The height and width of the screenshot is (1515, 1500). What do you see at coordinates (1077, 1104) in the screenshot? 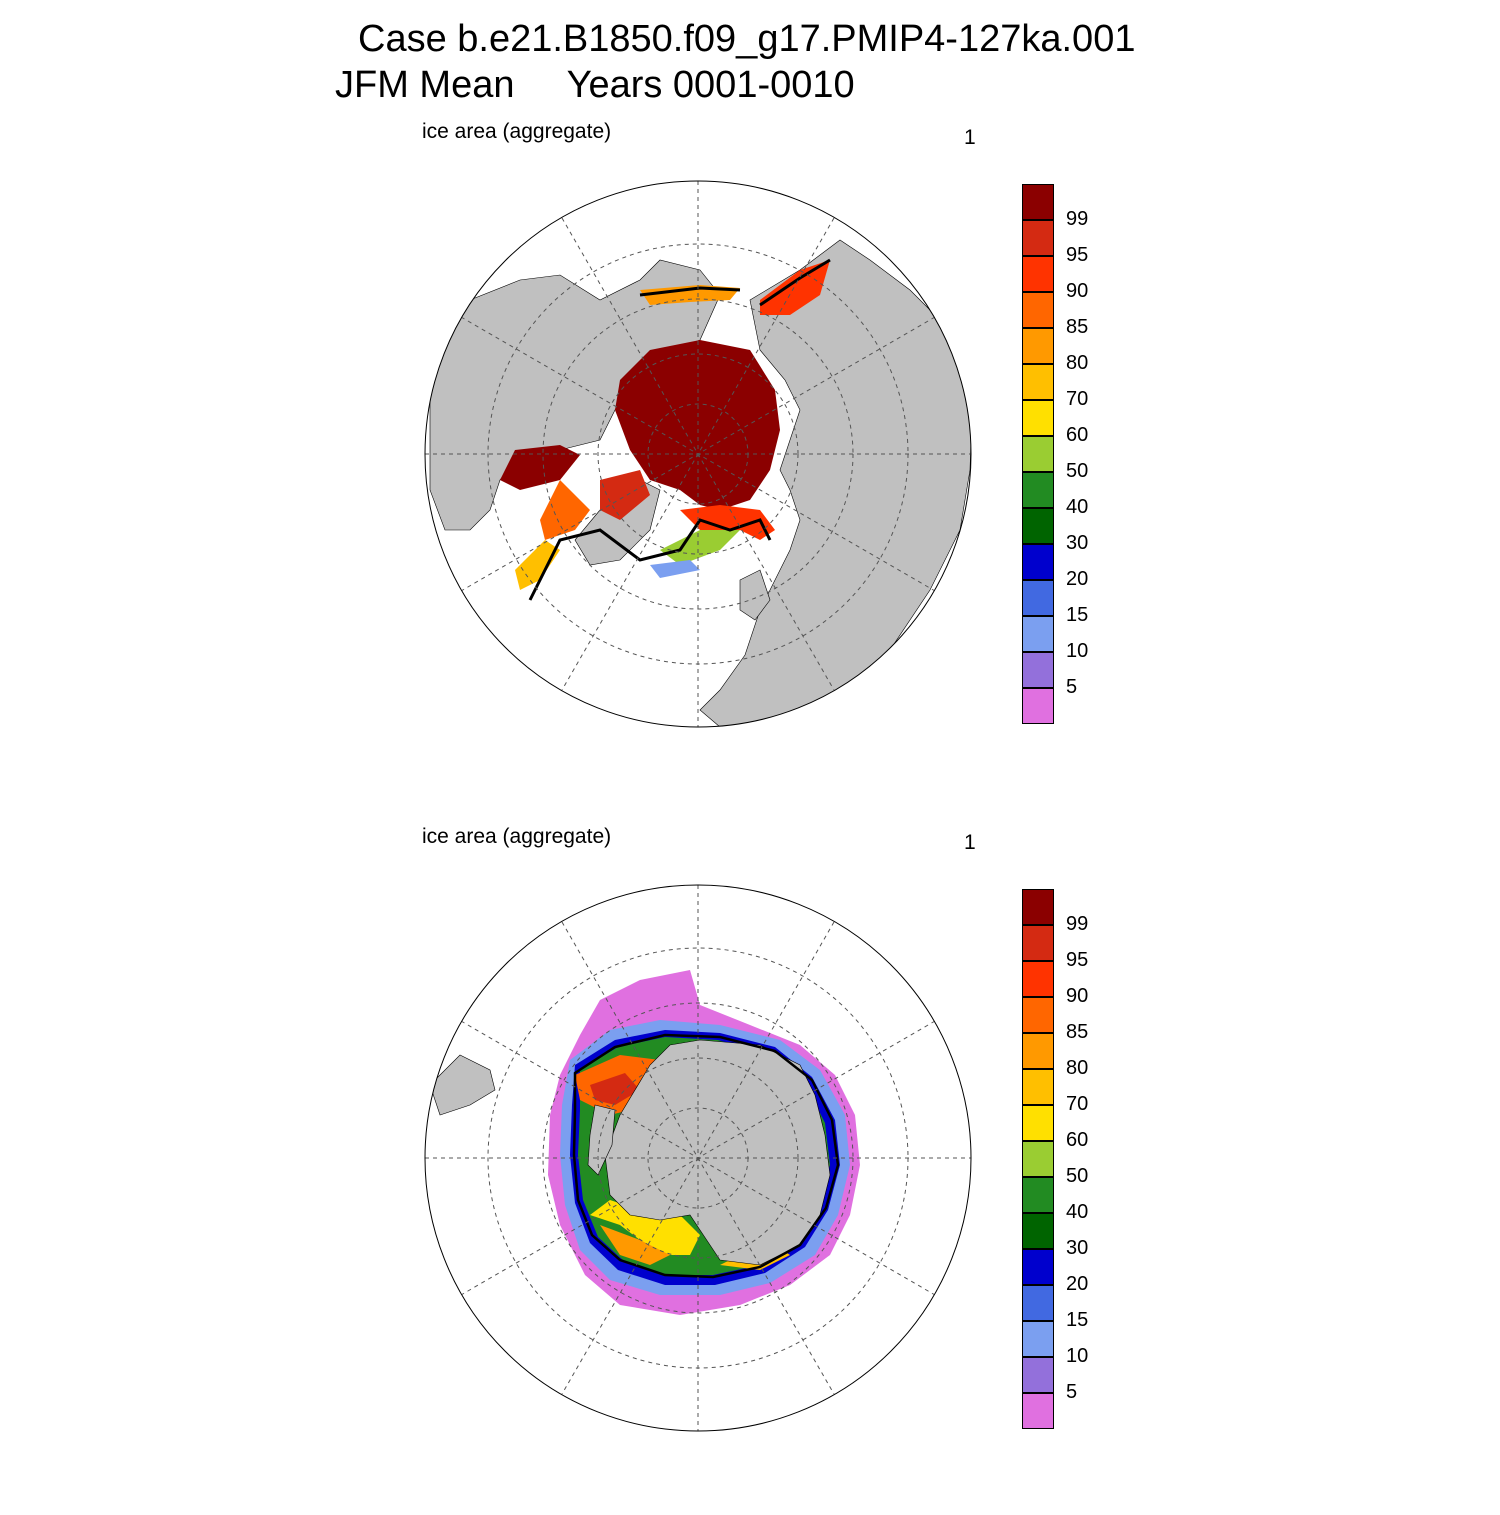
I see `south-colorbar-label: 70` at bounding box center [1077, 1104].